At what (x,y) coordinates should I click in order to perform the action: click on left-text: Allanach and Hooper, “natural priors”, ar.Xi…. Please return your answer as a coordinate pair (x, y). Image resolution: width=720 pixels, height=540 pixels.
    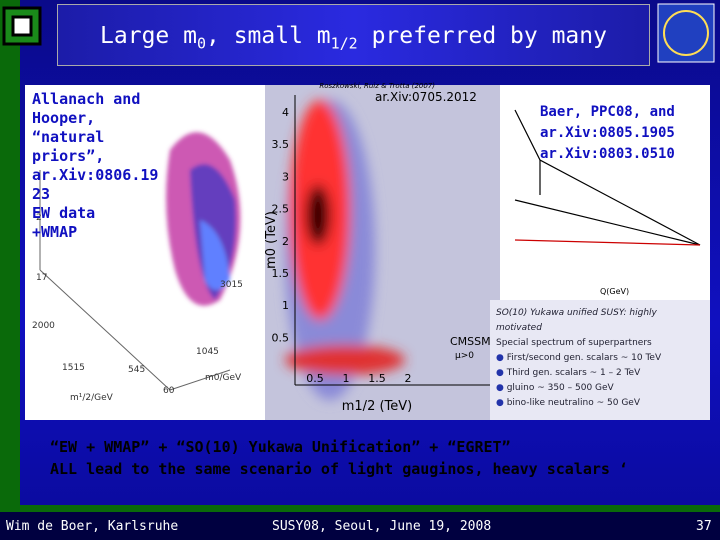
    Looking at the image, I should click on (95, 166).